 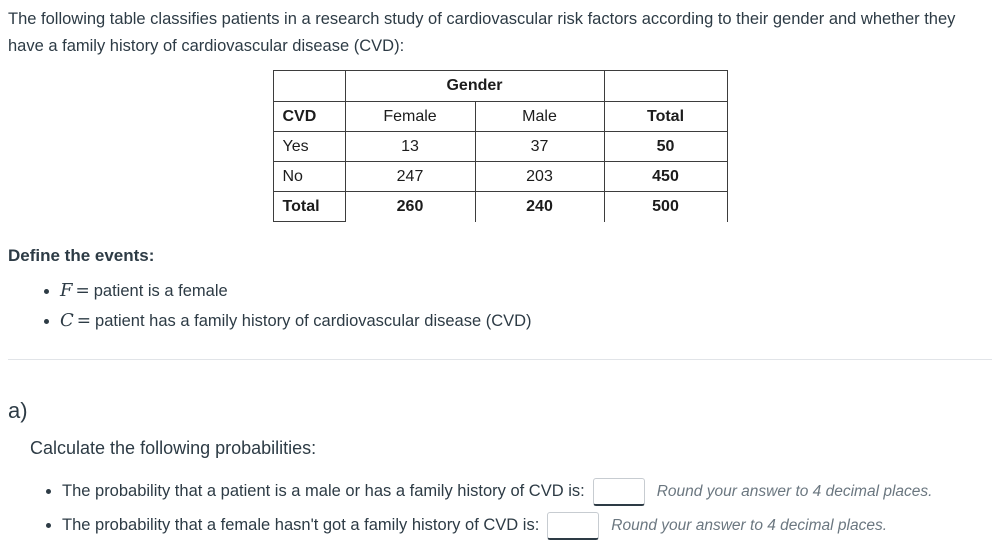 What do you see at coordinates (67, 320) in the screenshot?
I see `event-symbol-c: C` at bounding box center [67, 320].